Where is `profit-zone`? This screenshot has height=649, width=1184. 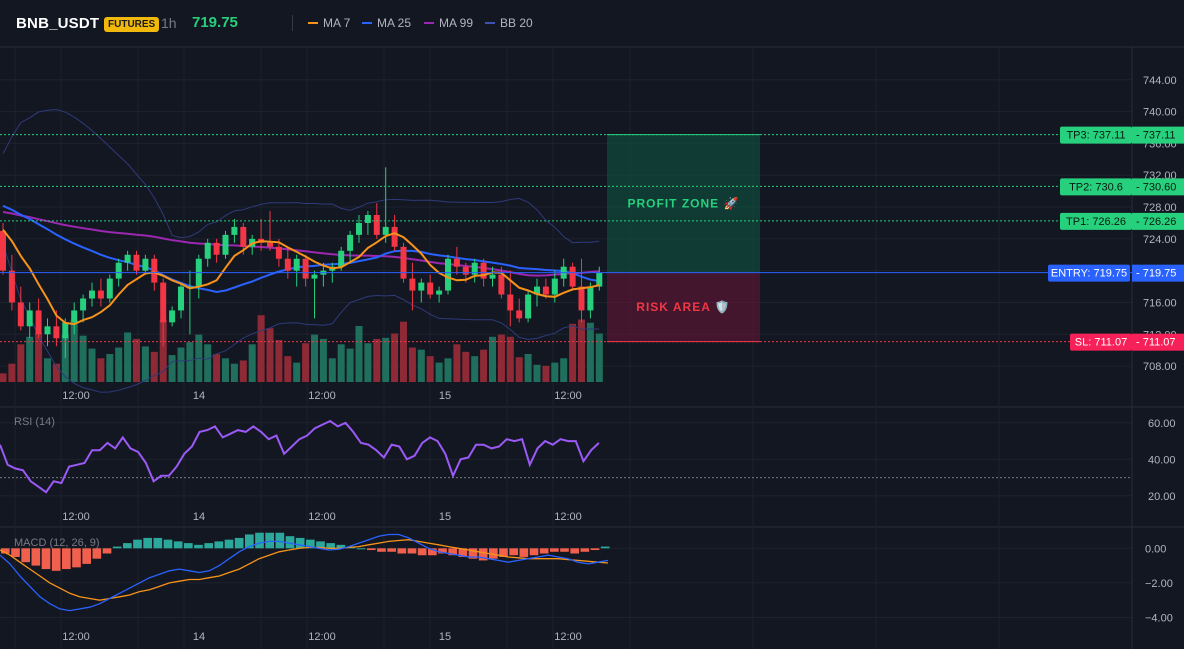
profit-zone is located at coordinates (683, 203).